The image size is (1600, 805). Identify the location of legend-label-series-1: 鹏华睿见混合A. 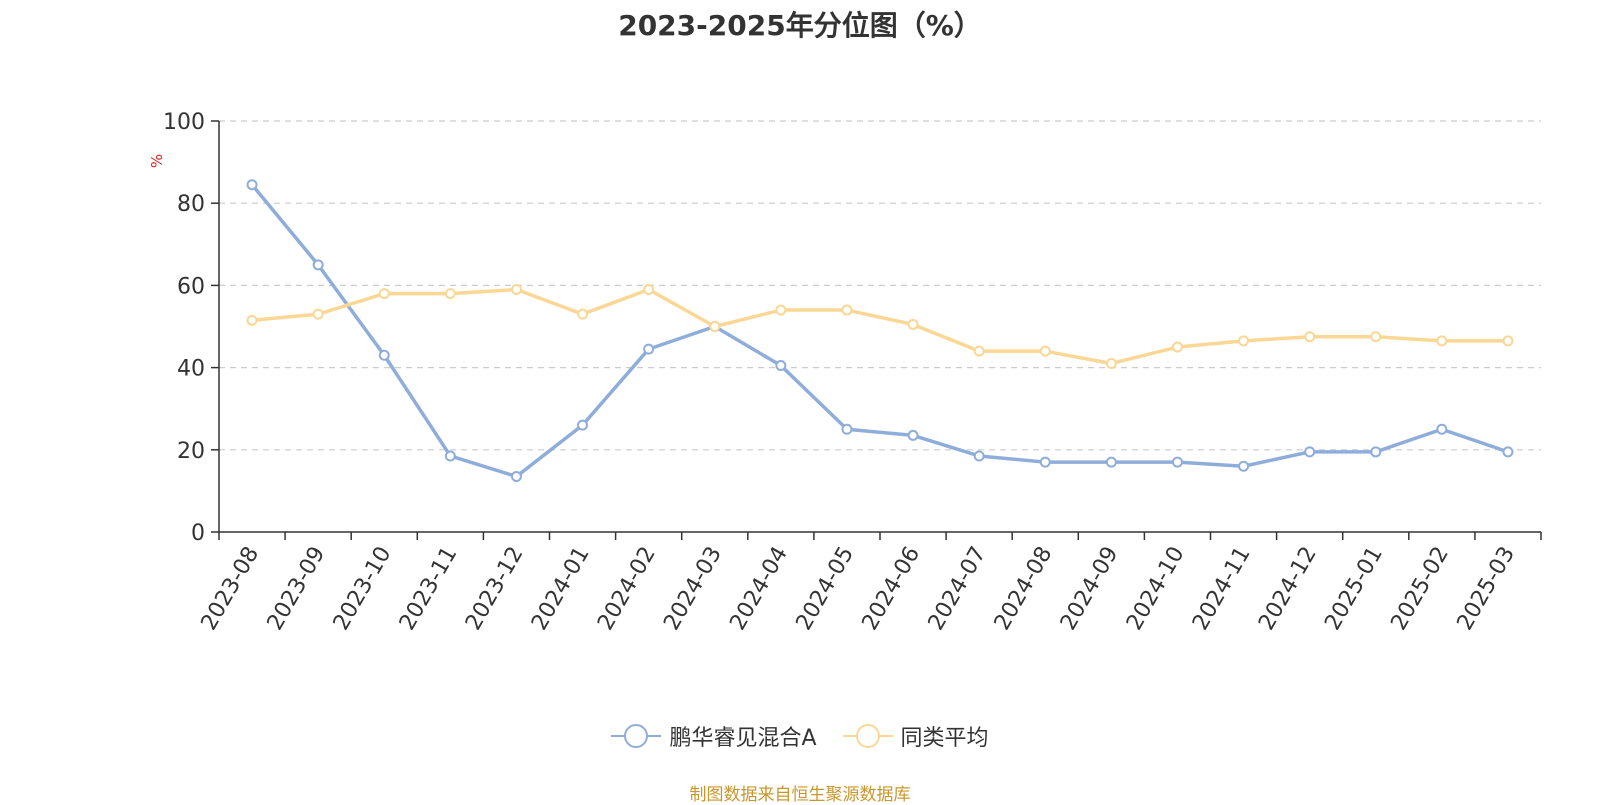
(743, 738).